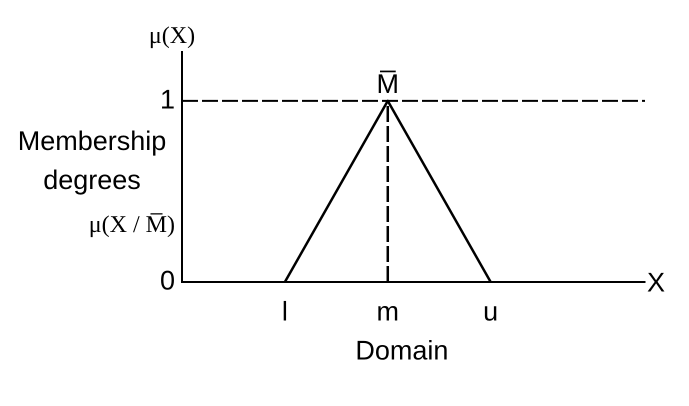 The image size is (689, 406). I want to click on y-tick-label: 1, so click(167, 99).